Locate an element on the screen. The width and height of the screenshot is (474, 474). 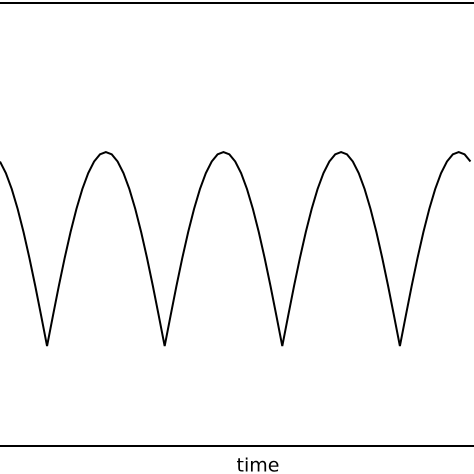
x-axis-label: time is located at coordinates (258, 464).